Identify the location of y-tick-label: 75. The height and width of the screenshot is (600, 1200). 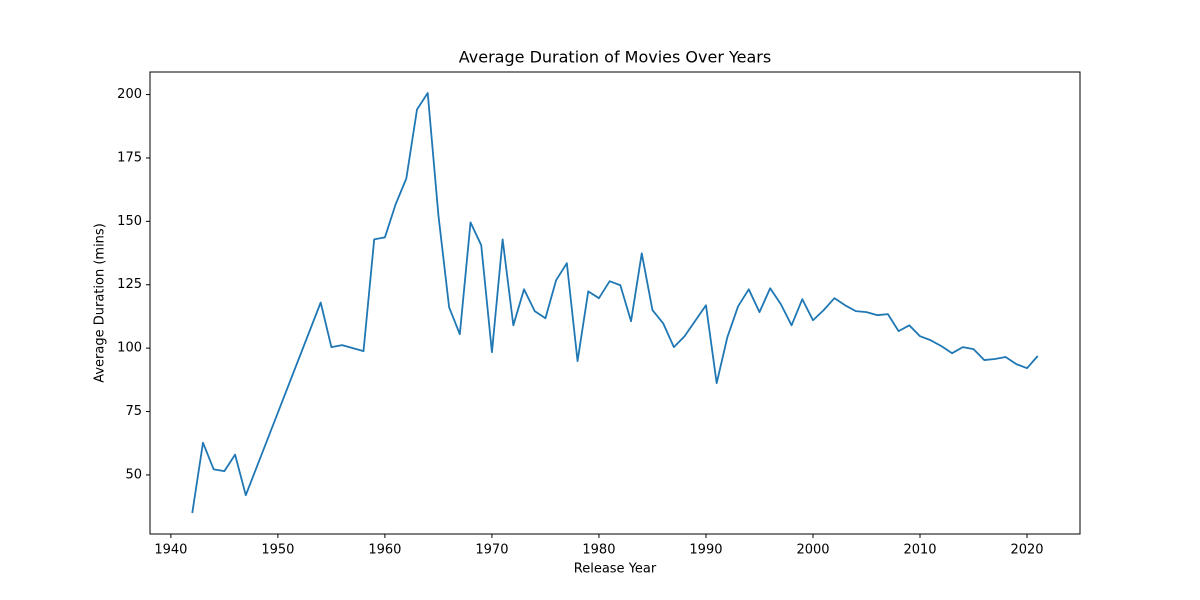
(133, 411).